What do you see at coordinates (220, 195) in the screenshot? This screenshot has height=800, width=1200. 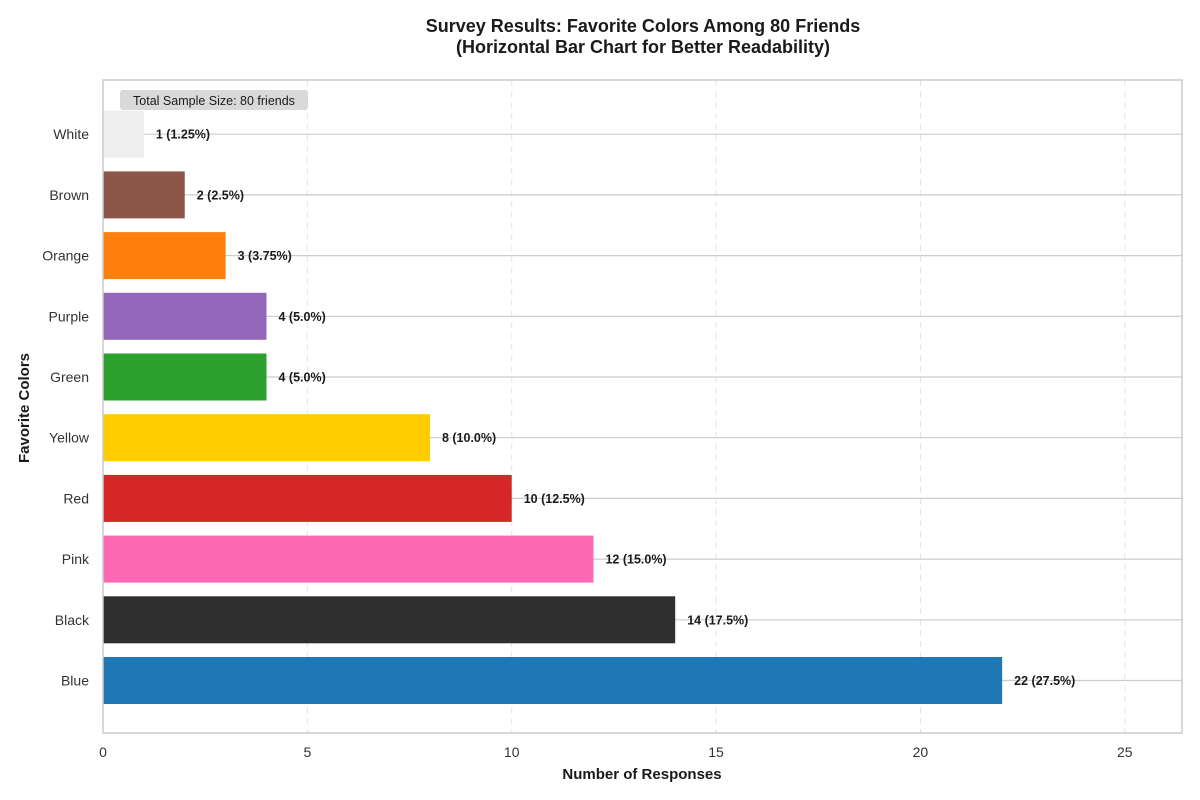 I see `bar-value-label: 2 (2.5%)` at bounding box center [220, 195].